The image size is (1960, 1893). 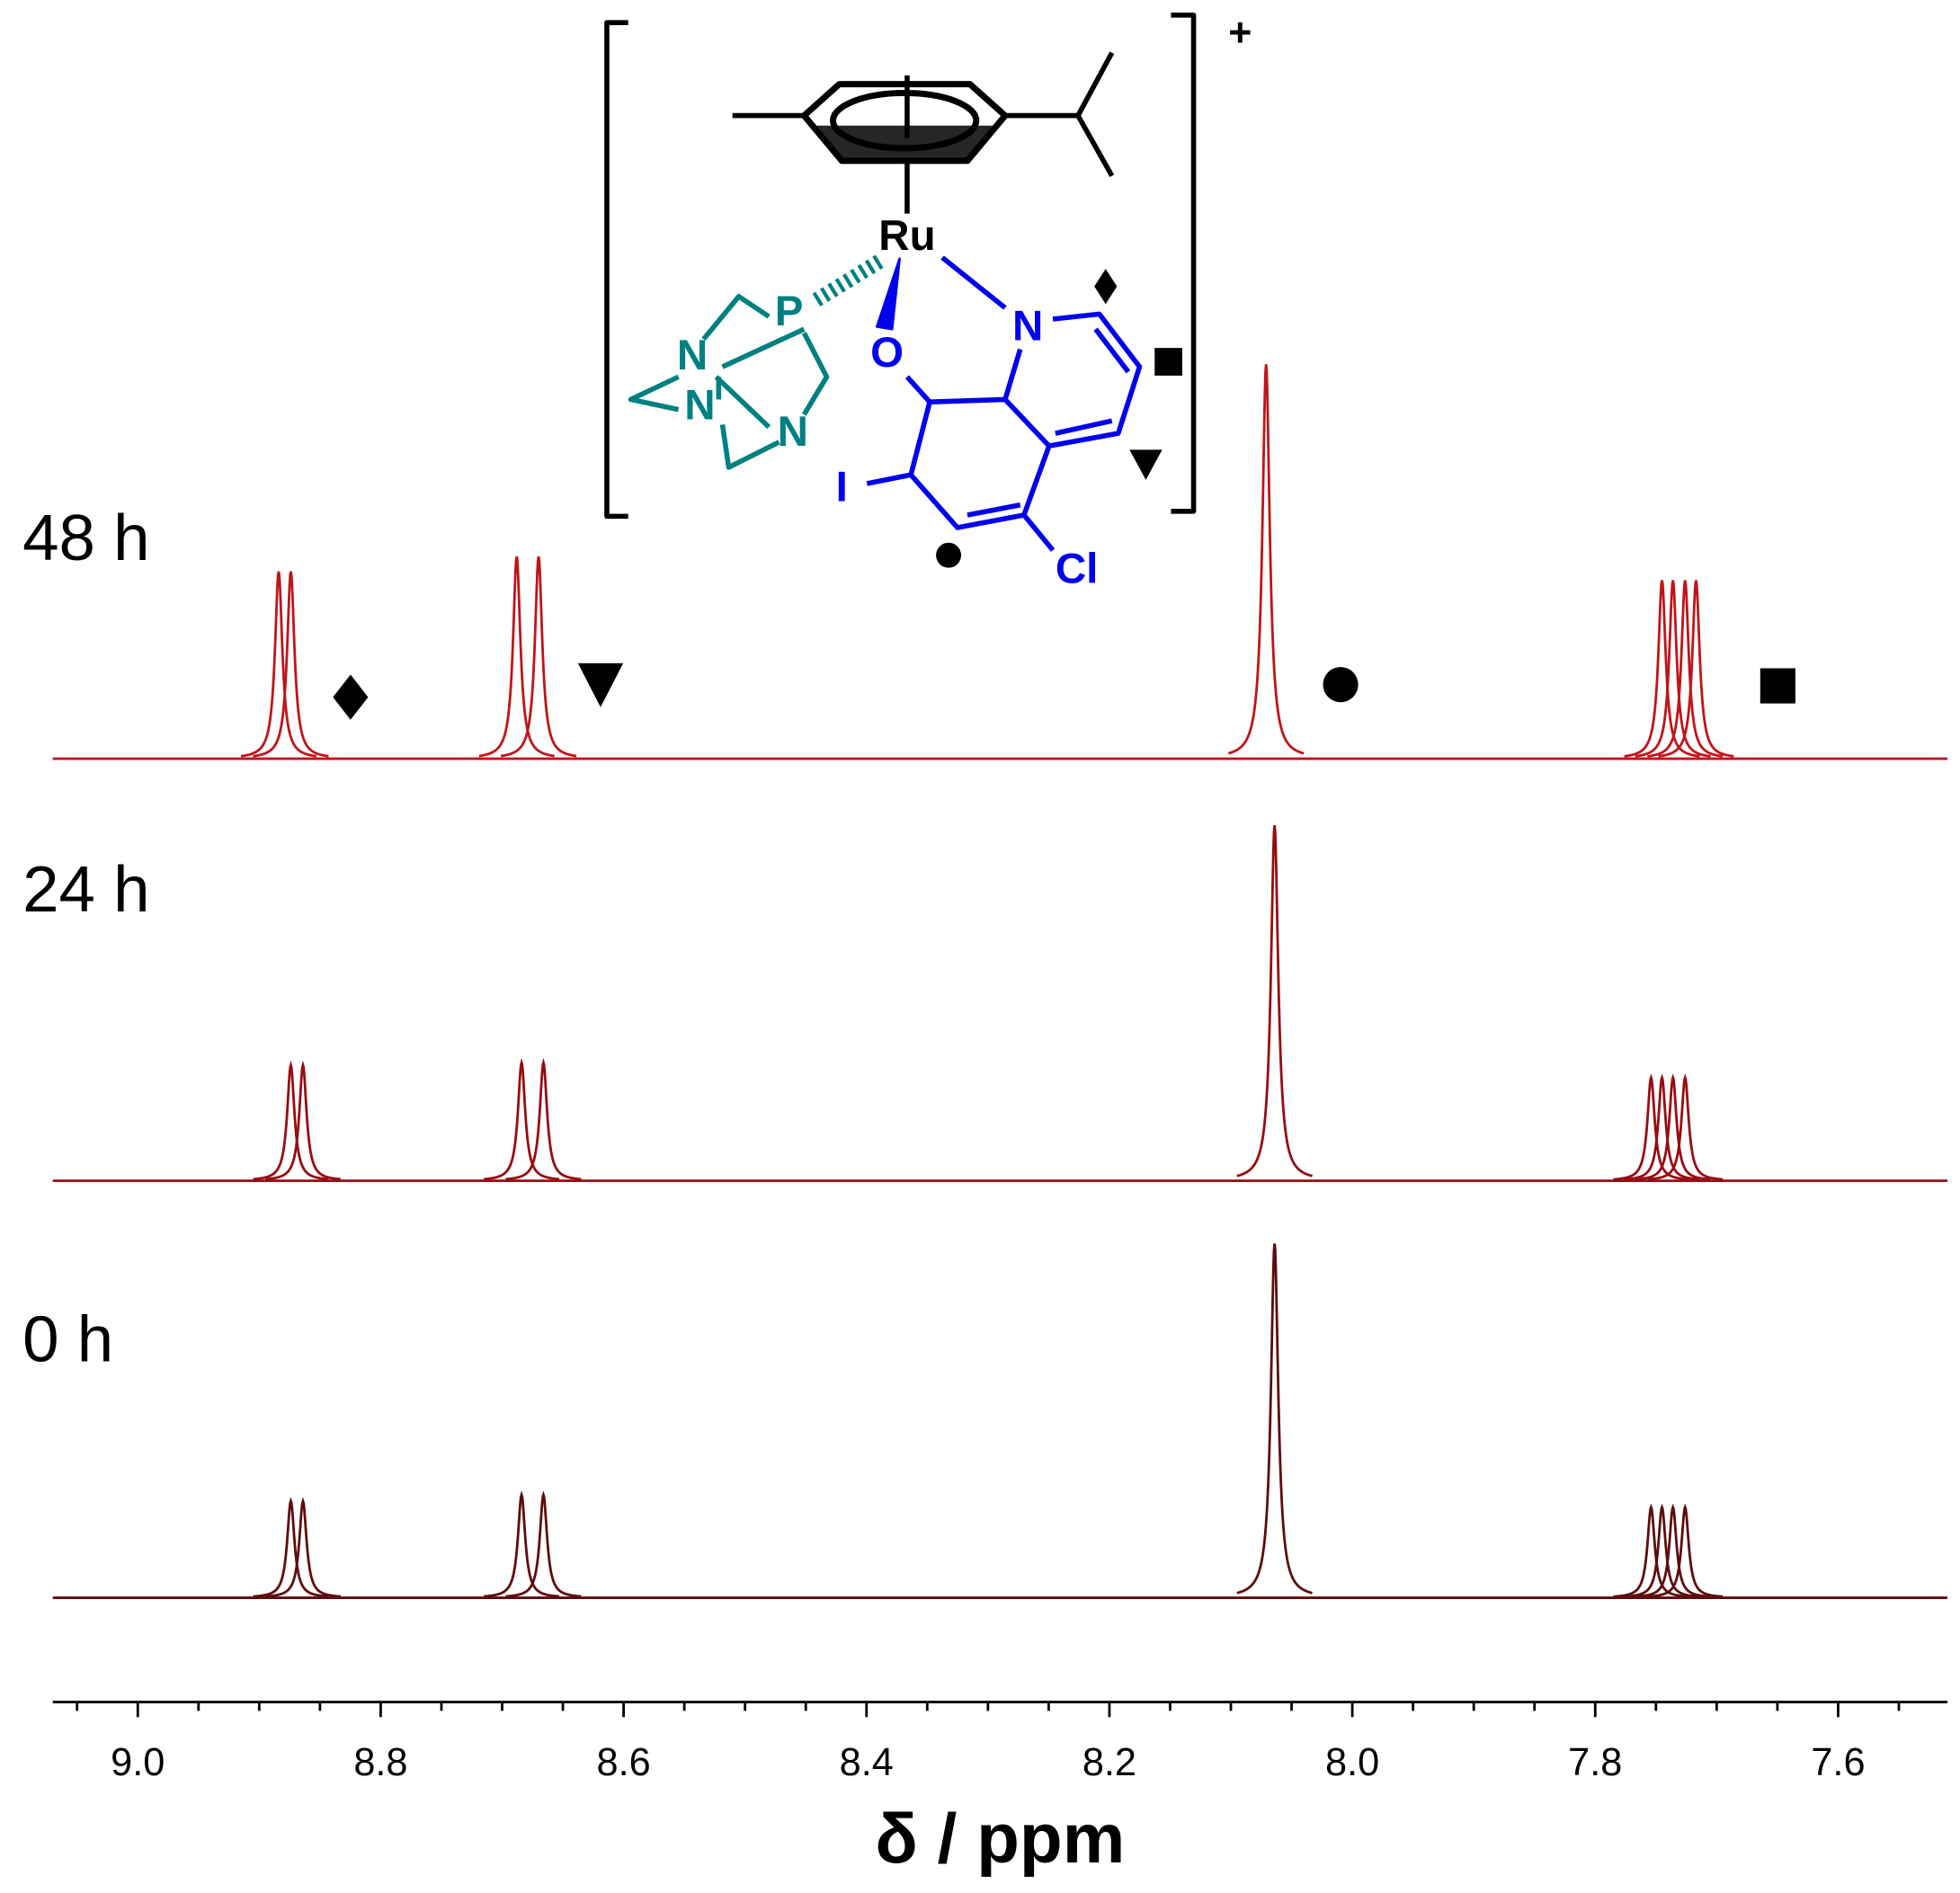 What do you see at coordinates (906, 236) in the screenshot?
I see `atom: Ru` at bounding box center [906, 236].